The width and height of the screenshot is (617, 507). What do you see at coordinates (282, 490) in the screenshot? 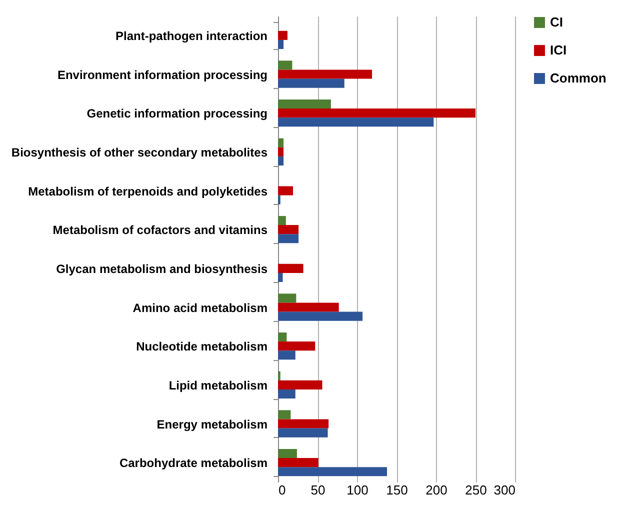
I see `x-tick-label: 0` at bounding box center [282, 490].